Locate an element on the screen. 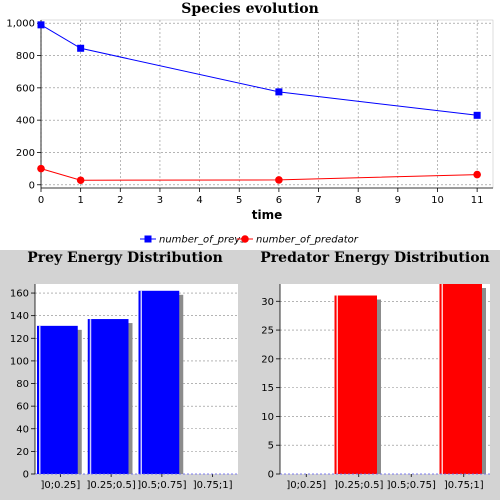 This screenshot has height=500, width=500. x-tick-label: 9 is located at coordinates (398, 200).